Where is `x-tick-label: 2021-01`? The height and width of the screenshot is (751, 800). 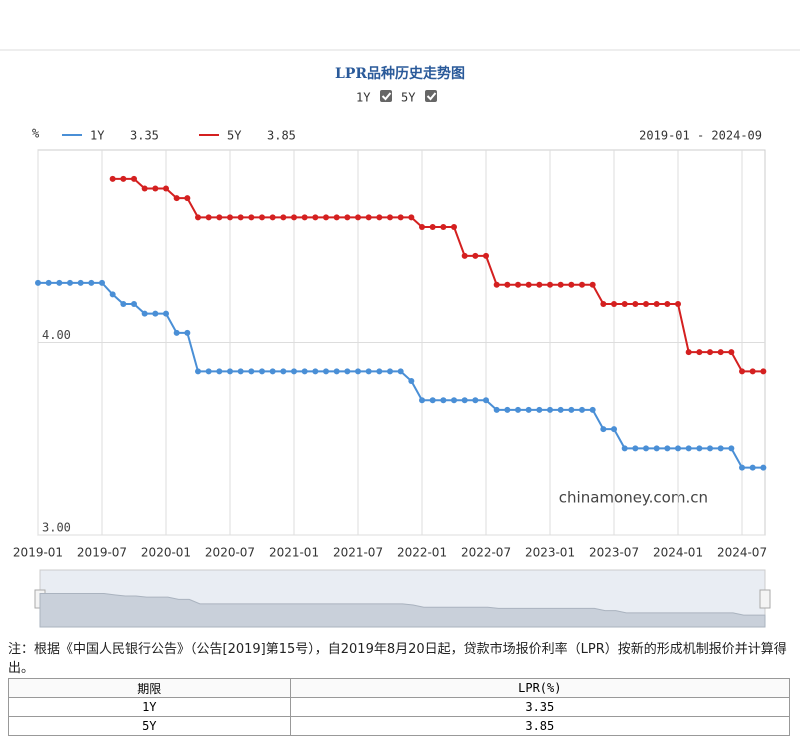
x-tick-label: 2021-01 is located at coordinates (294, 553).